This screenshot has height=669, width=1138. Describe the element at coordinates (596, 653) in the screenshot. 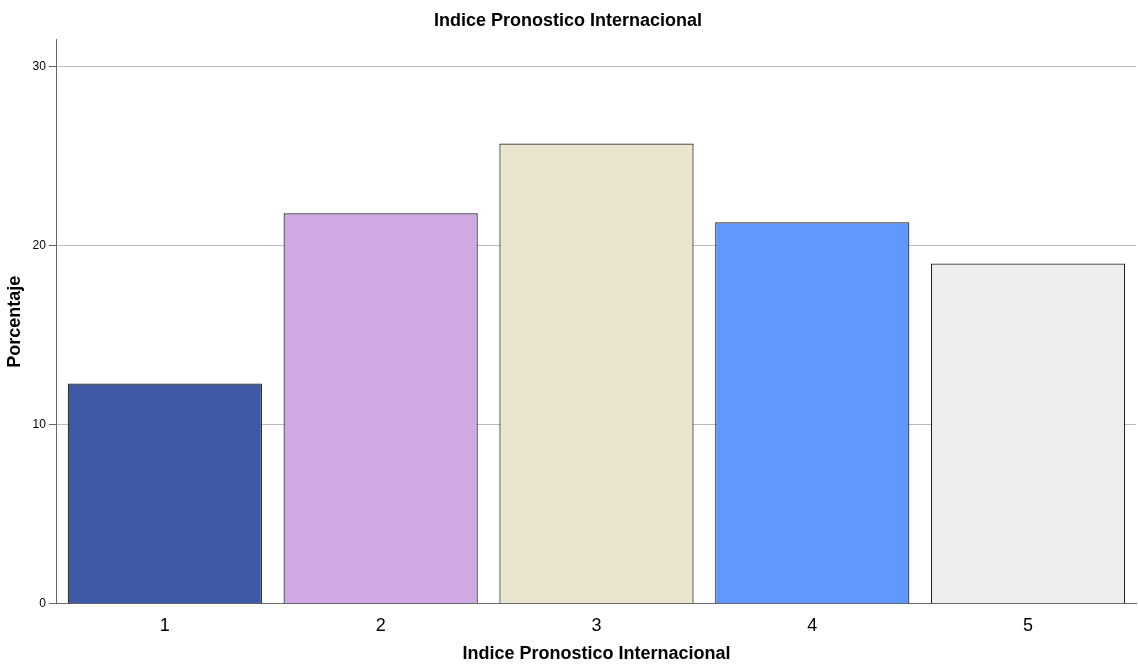

I see `x-axis-title: Indice Pronostico Internacional` at that location.